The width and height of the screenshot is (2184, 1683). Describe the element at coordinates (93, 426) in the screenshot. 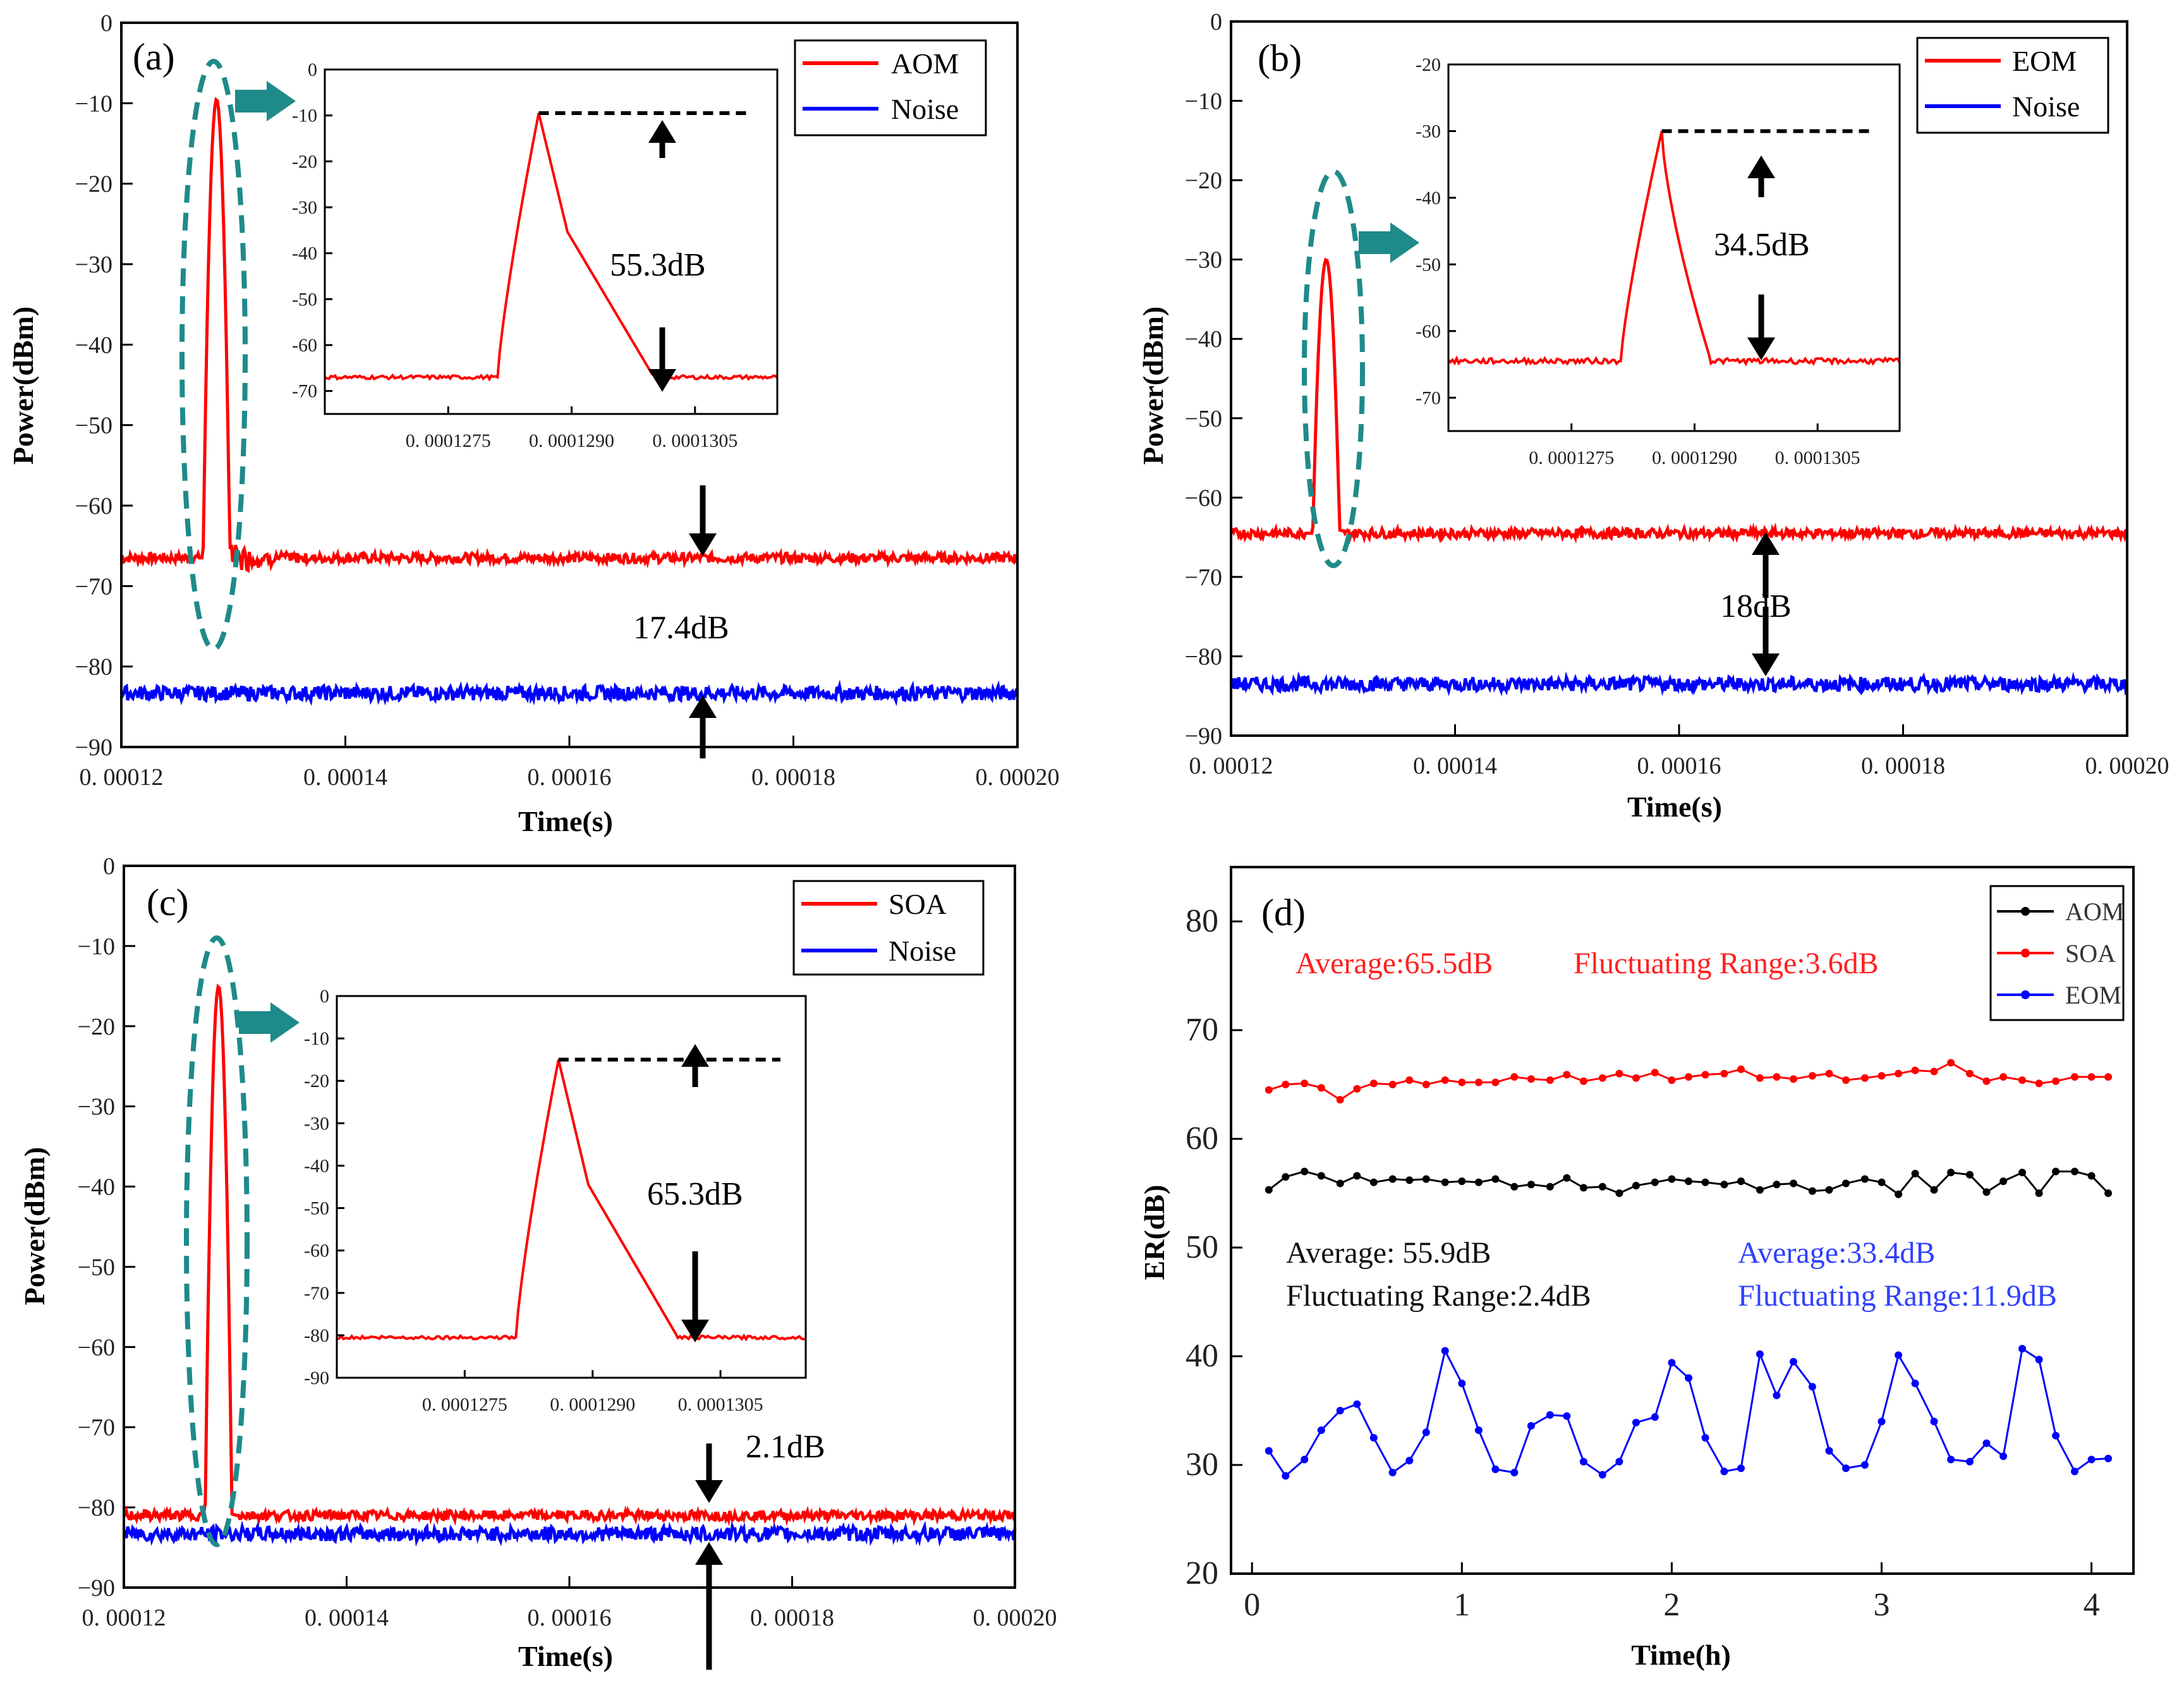

I see `y-tick-label: −50` at that location.